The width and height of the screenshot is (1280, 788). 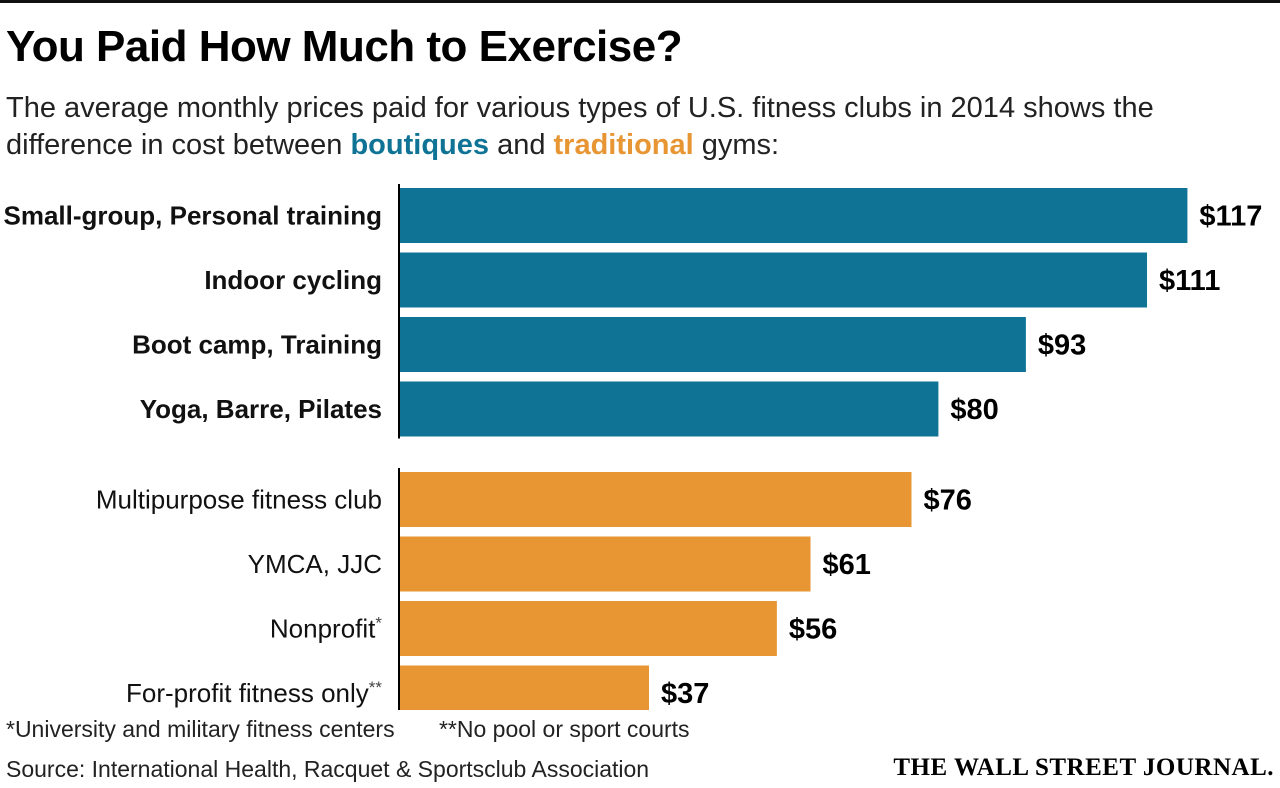 I want to click on value-label-small-group-personal-training: $117, so click(x=1230, y=217).